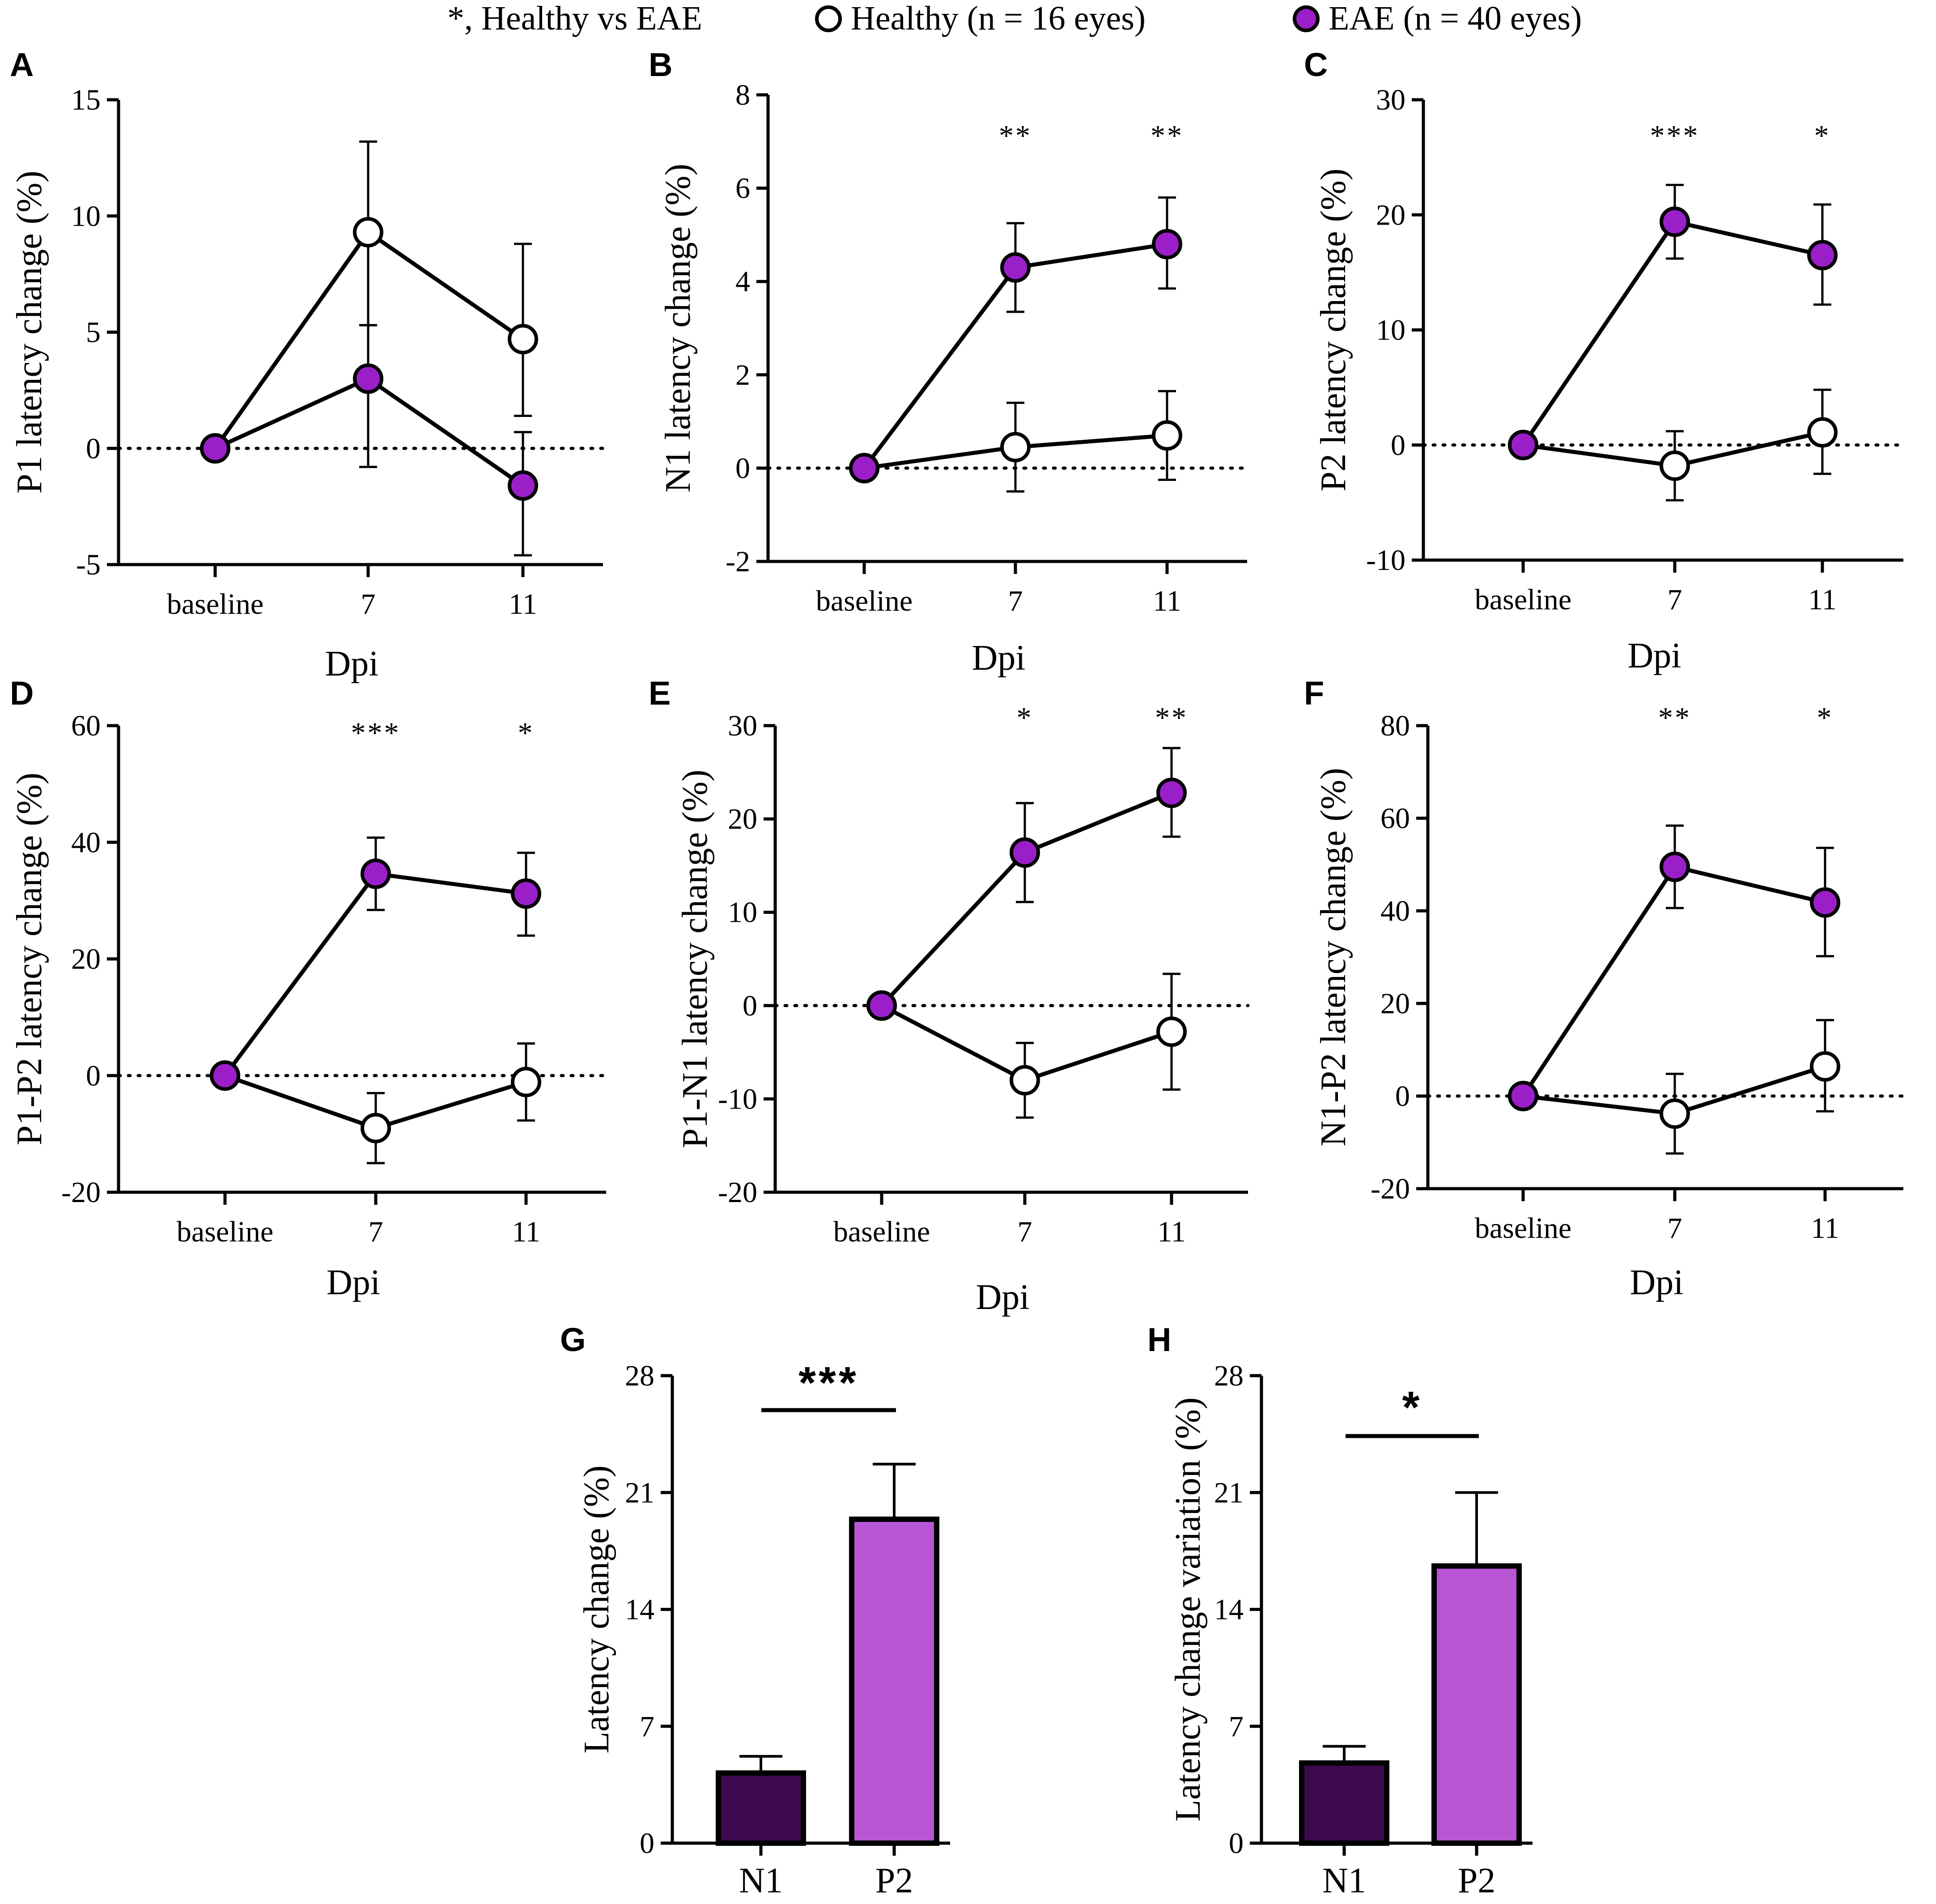  What do you see at coordinates (573, 1340) in the screenshot?
I see `panel-label: G` at bounding box center [573, 1340].